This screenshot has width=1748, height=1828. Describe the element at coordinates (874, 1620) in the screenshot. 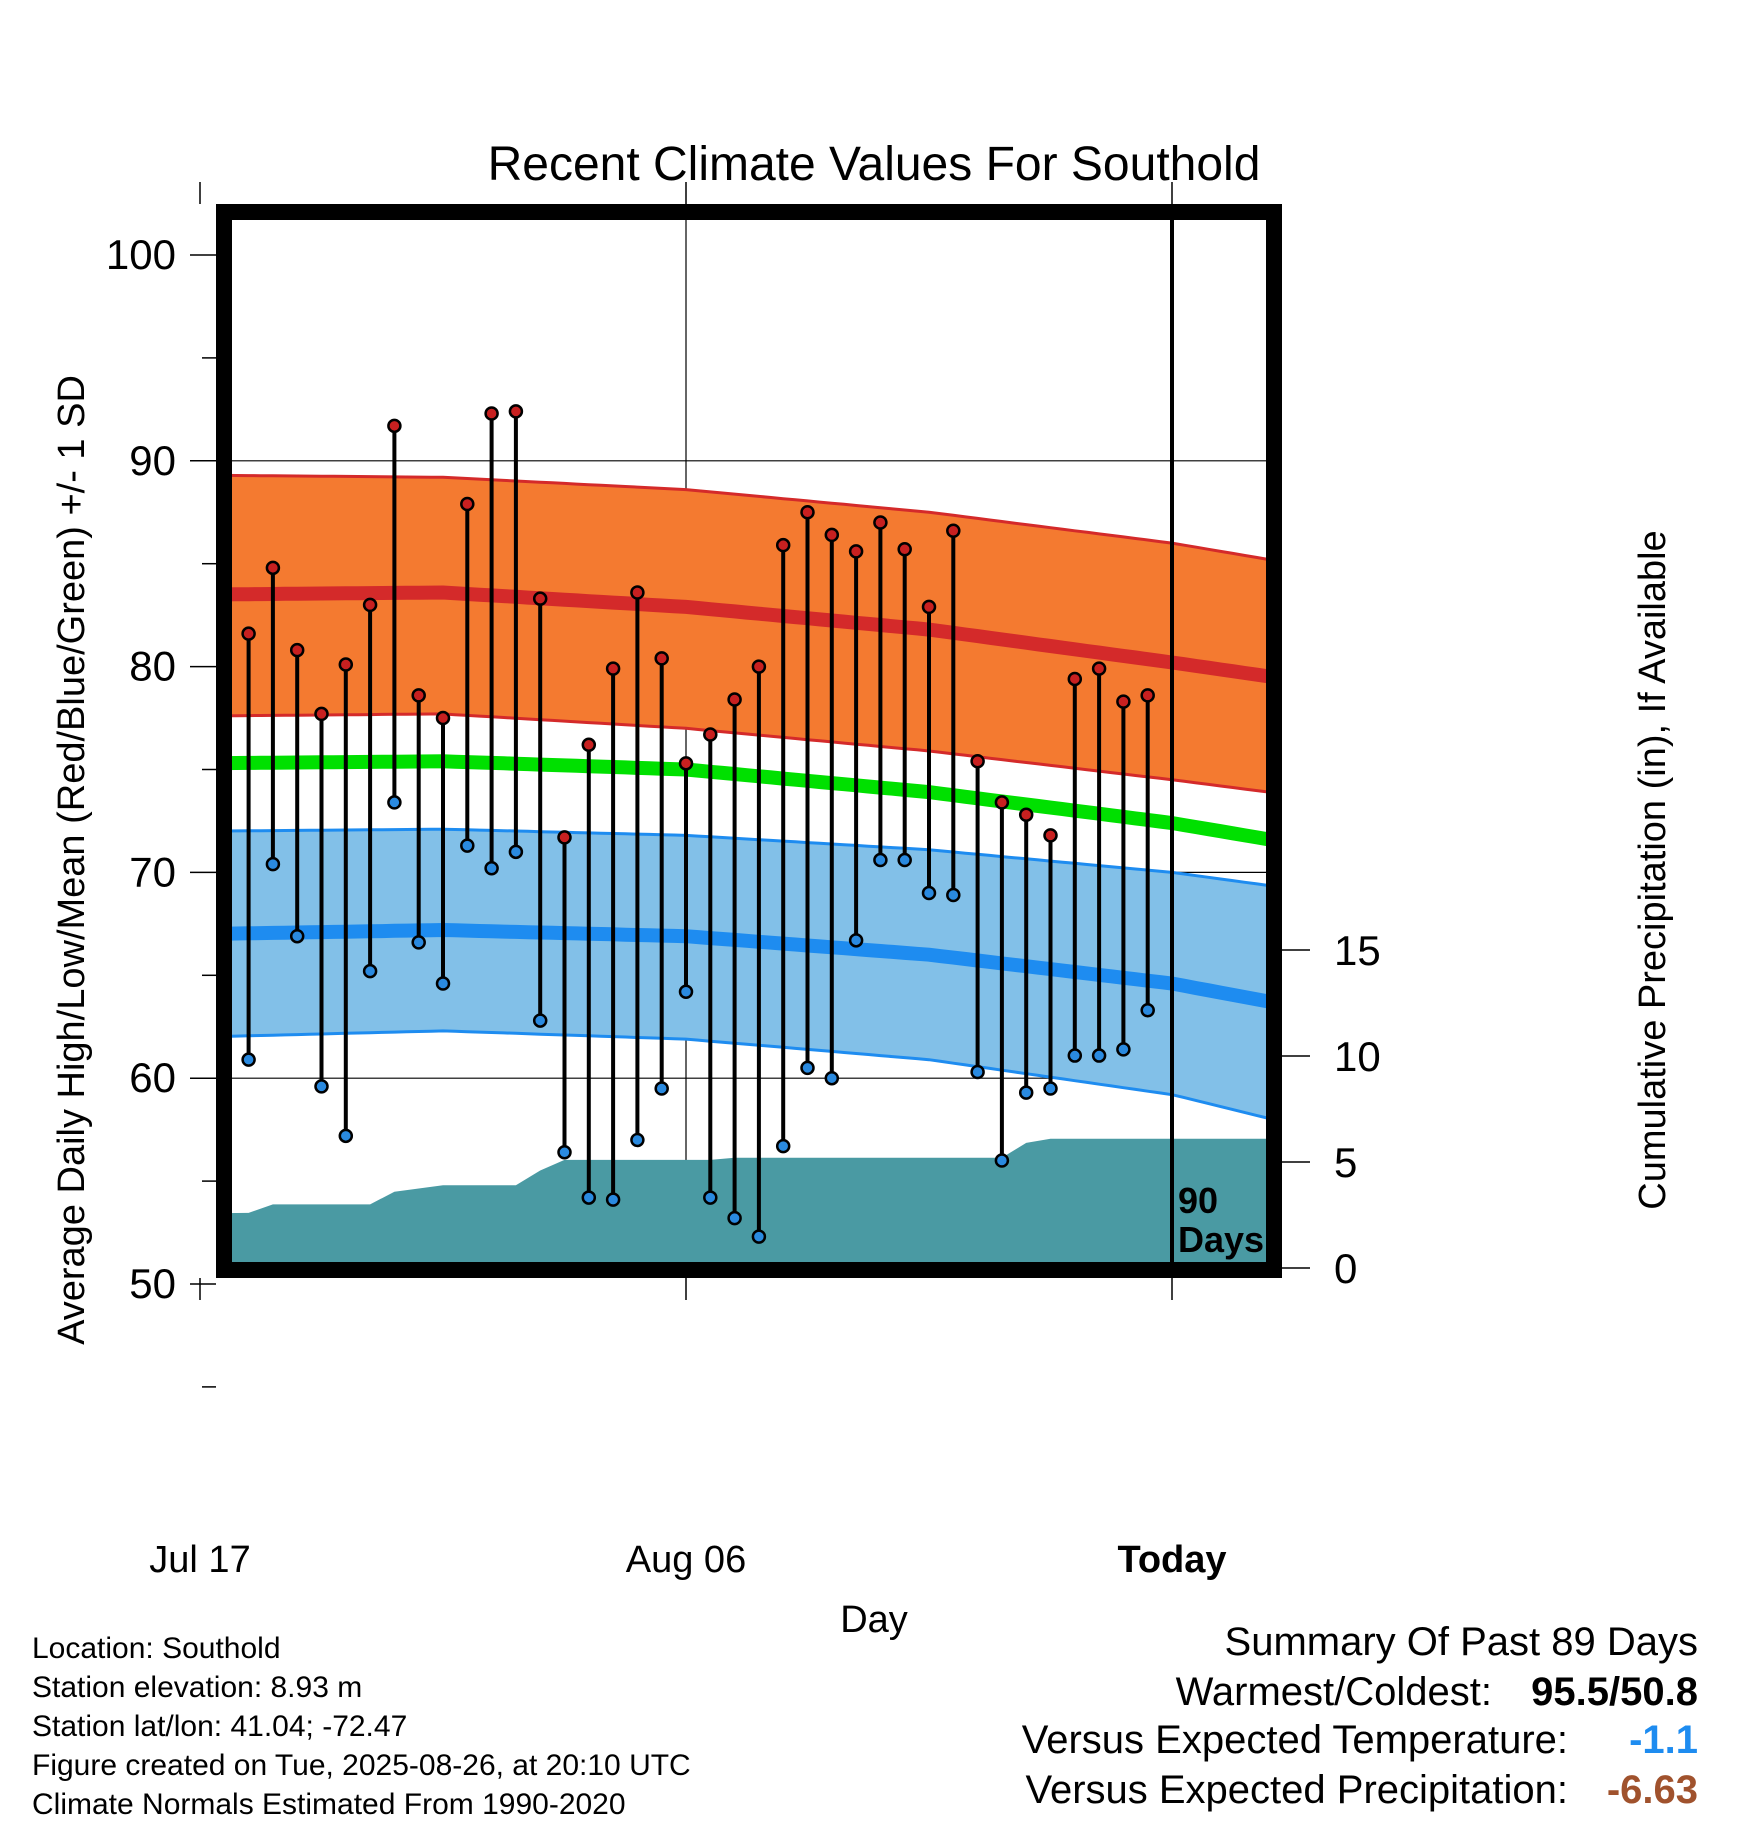

I see `x-axis-label: Day` at that location.